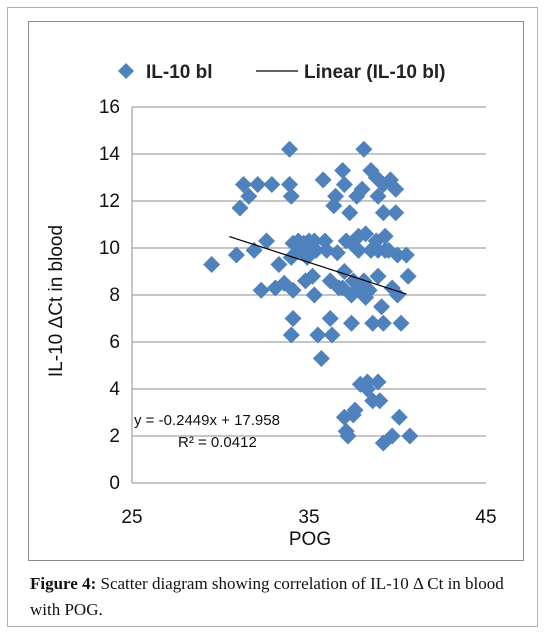 The width and height of the screenshot is (547, 638). I want to click on y-axis-title: IL-10 ΔCt in blood, so click(56, 301).